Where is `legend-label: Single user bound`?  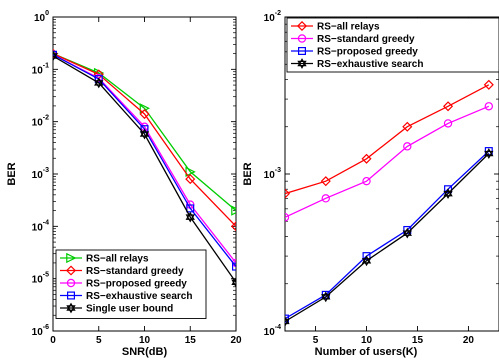
legend-label: Single user bound is located at coordinates (129, 309).